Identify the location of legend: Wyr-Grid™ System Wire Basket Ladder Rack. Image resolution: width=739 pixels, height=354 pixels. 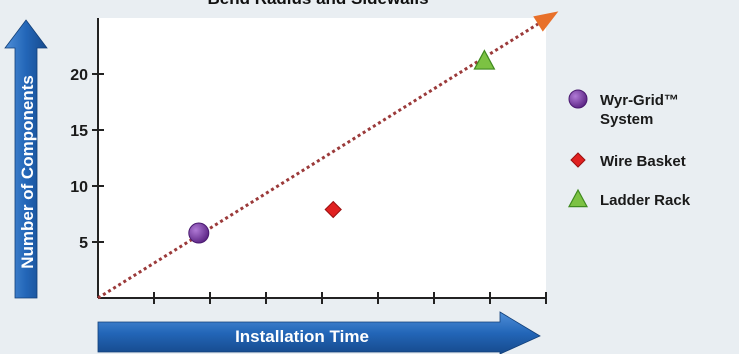
(629, 149).